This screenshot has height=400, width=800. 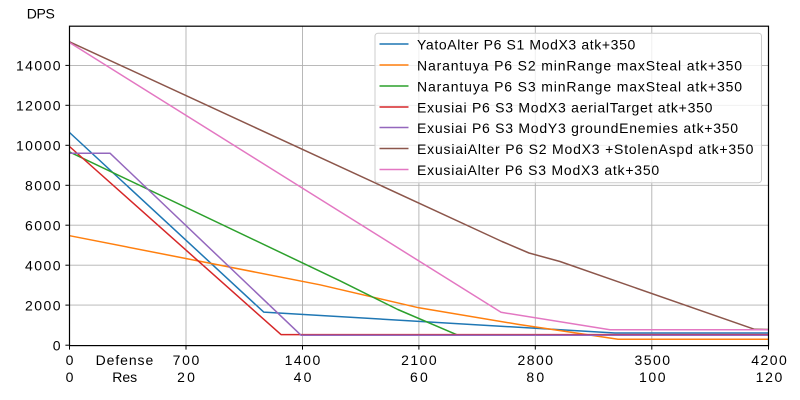 I want to click on svg-text: 1400, so click(x=303, y=360).